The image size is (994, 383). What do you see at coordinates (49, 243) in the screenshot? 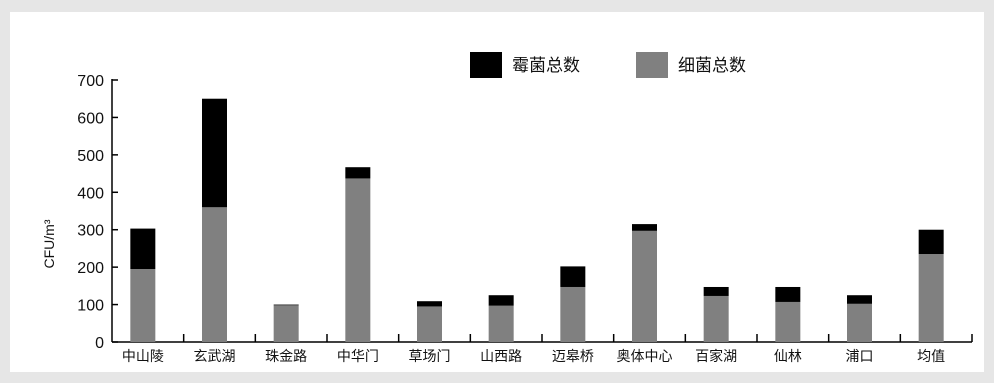
I see `y-axis-label: CFU/m³` at bounding box center [49, 243].